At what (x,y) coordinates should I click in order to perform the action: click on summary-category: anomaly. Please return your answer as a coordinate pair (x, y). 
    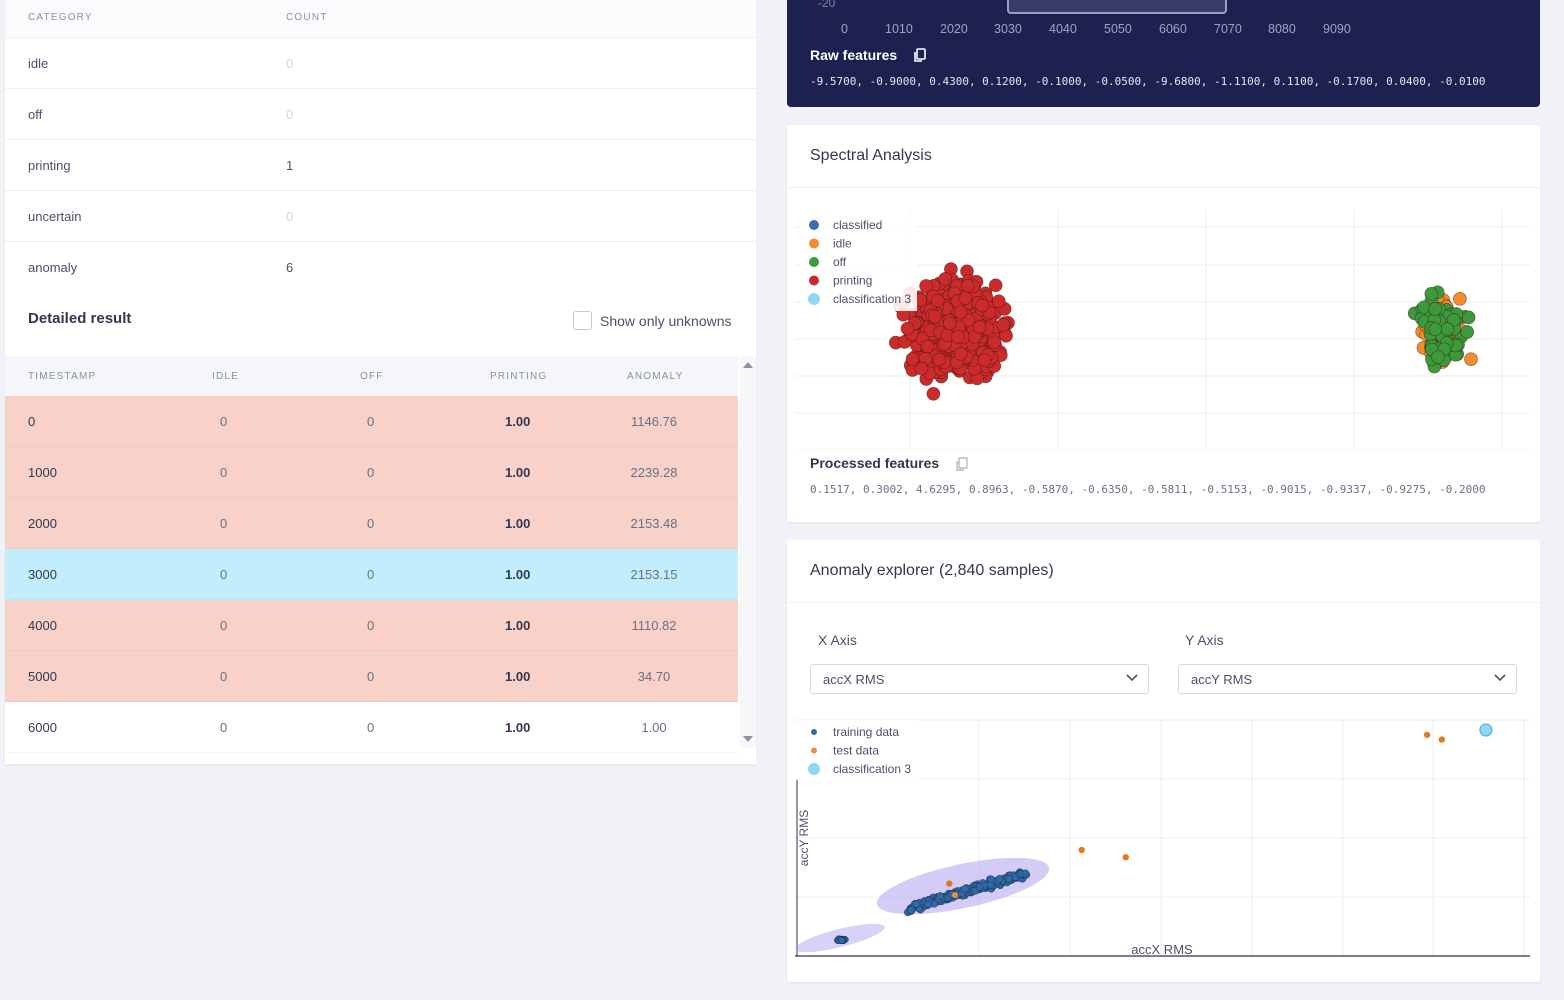
    Looking at the image, I should click on (53, 267).